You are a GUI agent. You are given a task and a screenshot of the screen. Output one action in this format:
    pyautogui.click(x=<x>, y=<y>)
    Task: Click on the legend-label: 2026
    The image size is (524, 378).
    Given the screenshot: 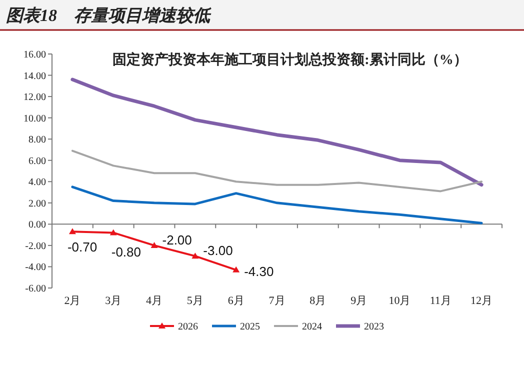 What is the action you would take?
    pyautogui.click(x=188, y=327)
    